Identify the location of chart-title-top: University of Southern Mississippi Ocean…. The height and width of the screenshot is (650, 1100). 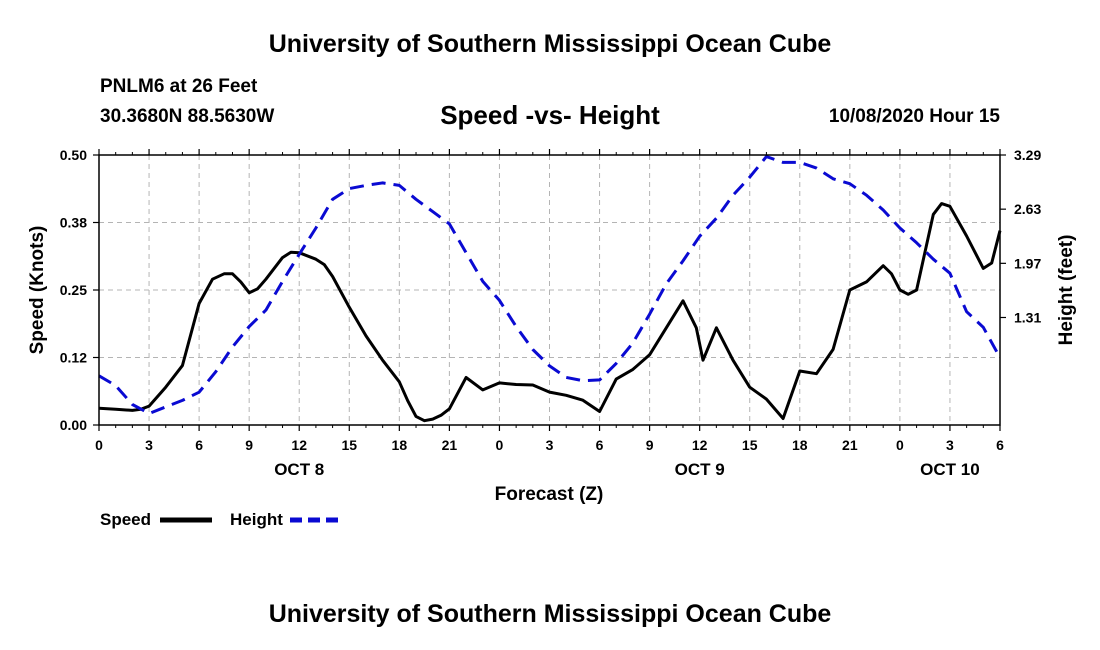
(550, 44).